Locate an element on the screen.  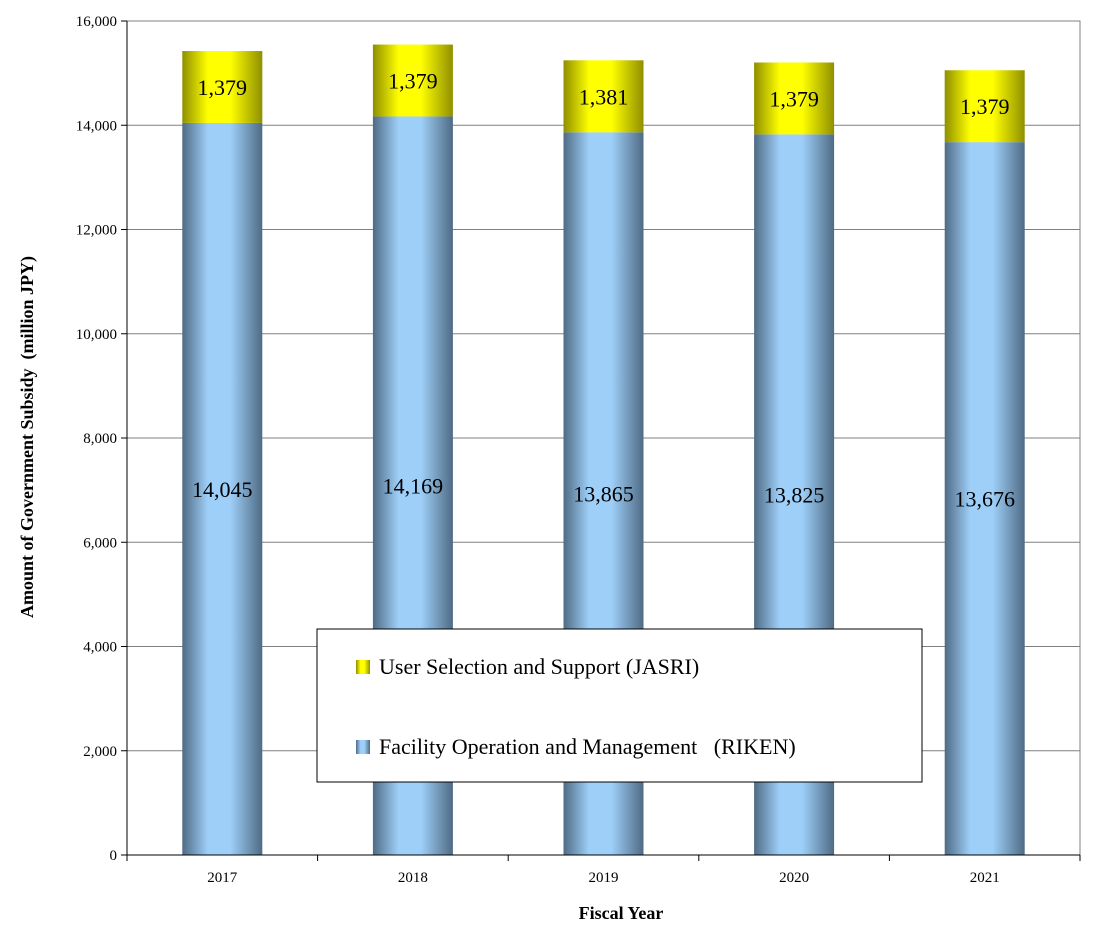
data-label: 13,865 is located at coordinates (603, 494).